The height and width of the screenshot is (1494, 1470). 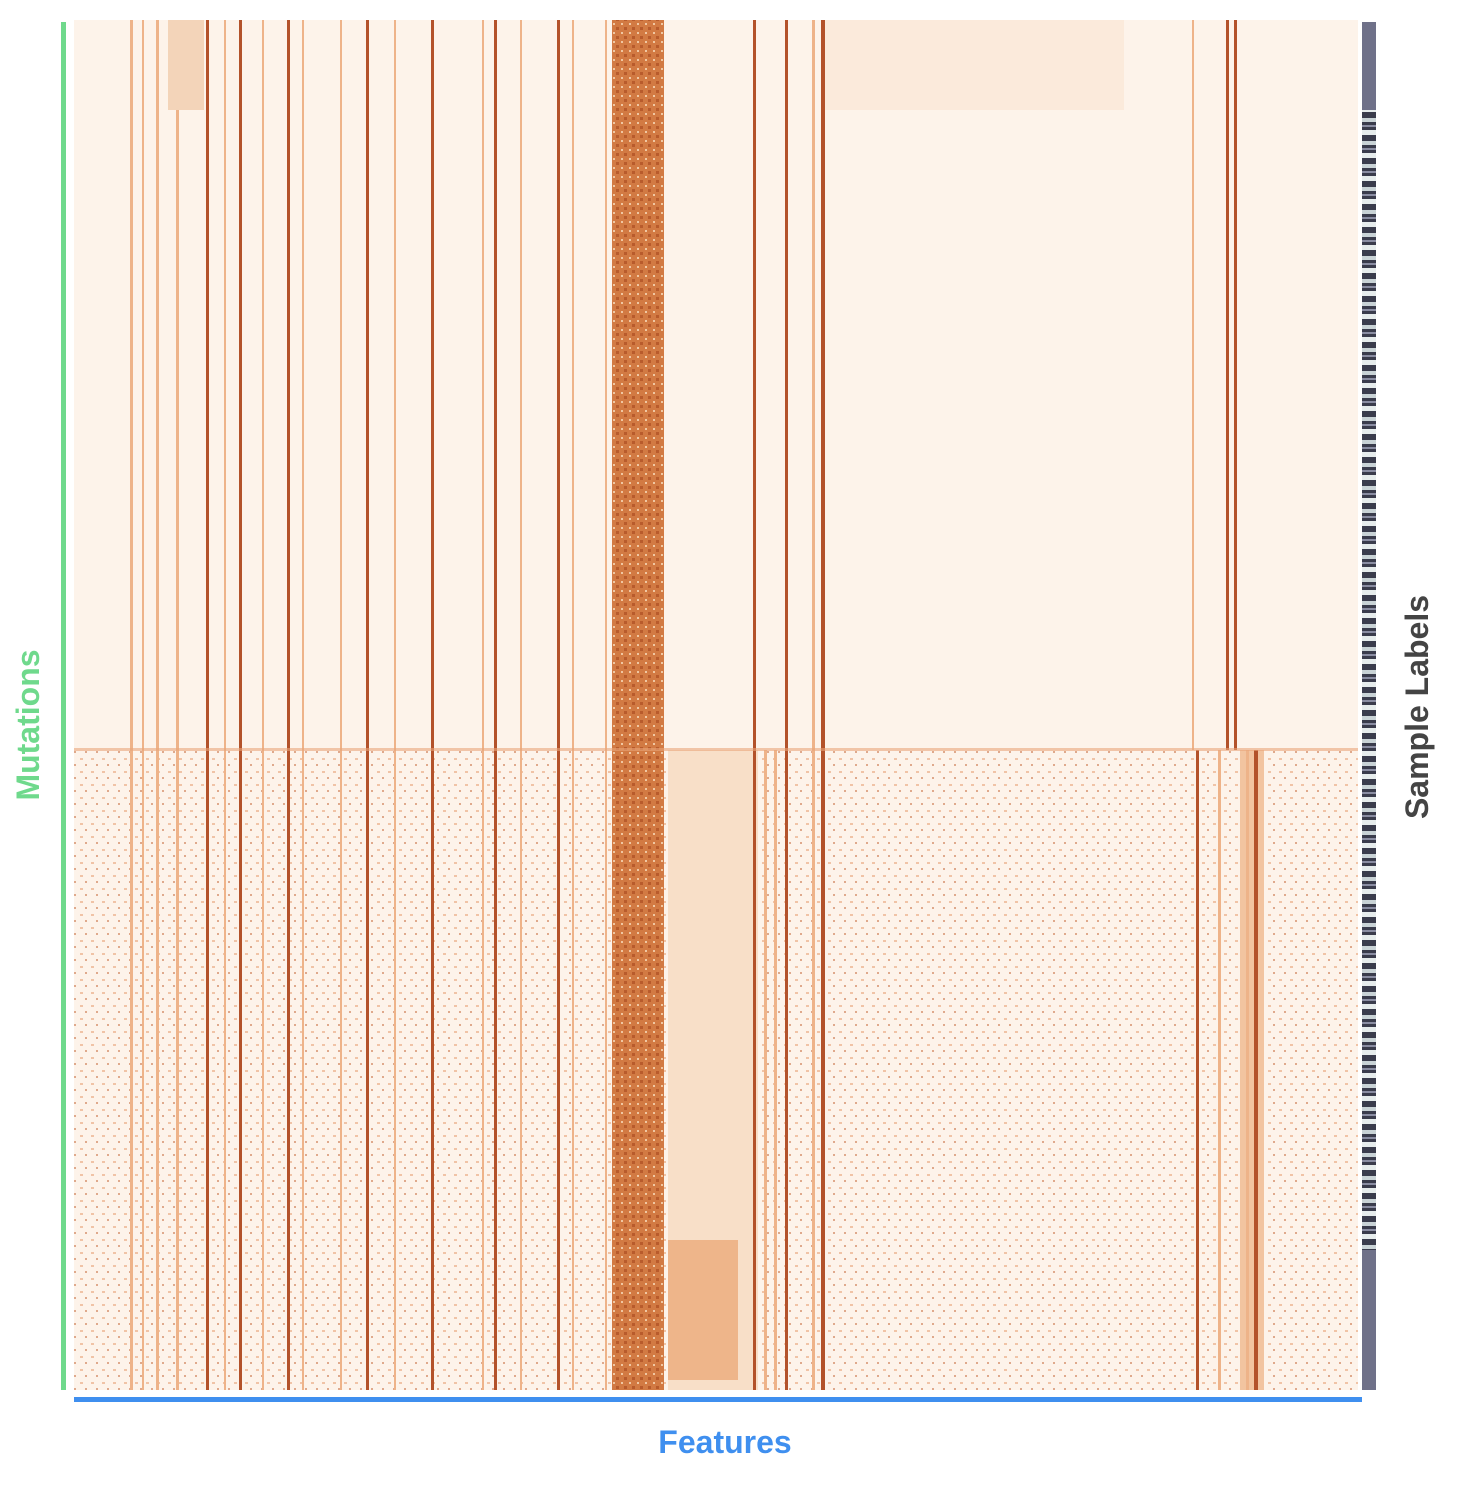 What do you see at coordinates (28, 724) in the screenshot?
I see `y-axis-label: Mutations` at bounding box center [28, 724].